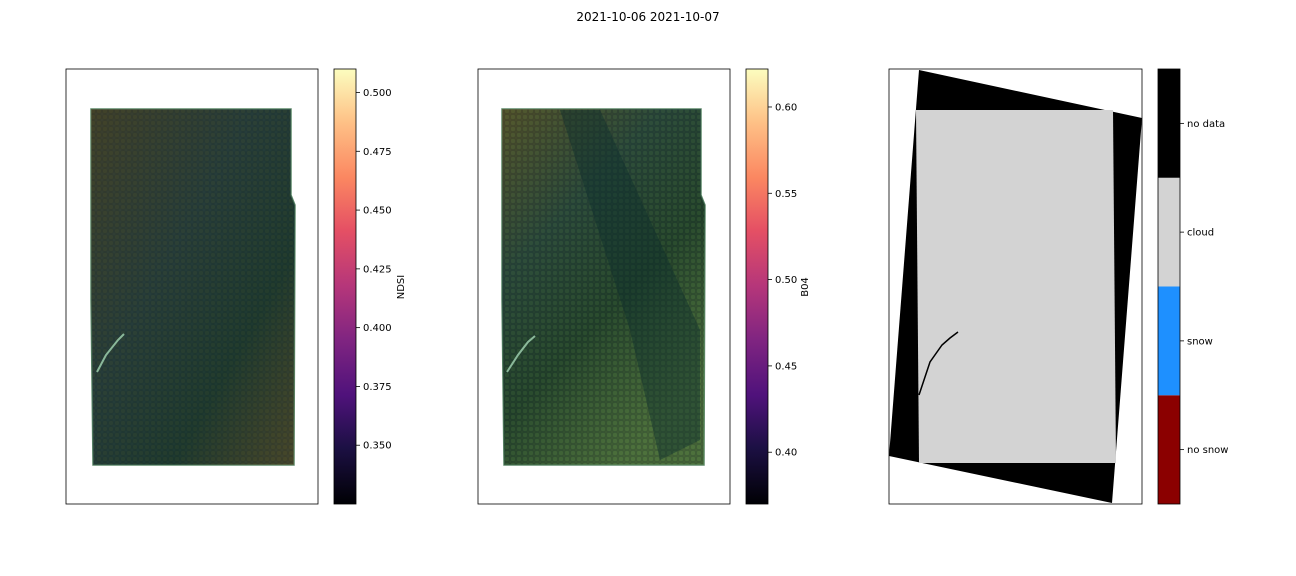 This screenshot has height=576, width=1296. What do you see at coordinates (786, 280) in the screenshot?
I see `colorbar-tick-label: 0.50` at bounding box center [786, 280].